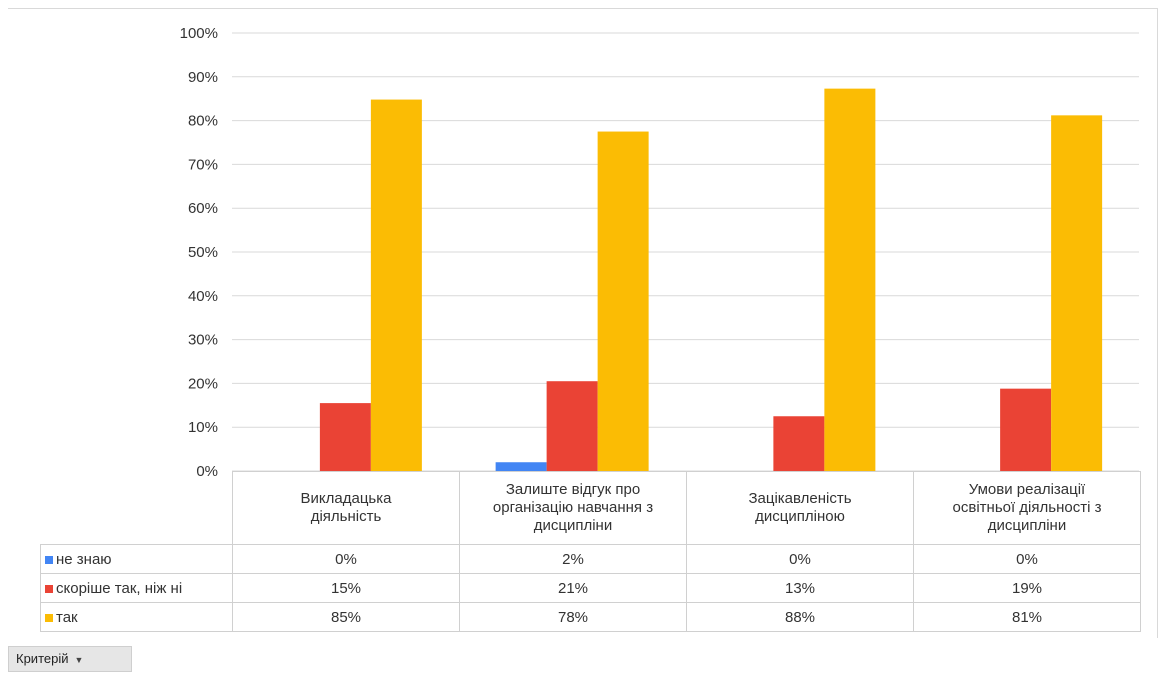  I want to click on data-label: 85%, so click(346, 617).